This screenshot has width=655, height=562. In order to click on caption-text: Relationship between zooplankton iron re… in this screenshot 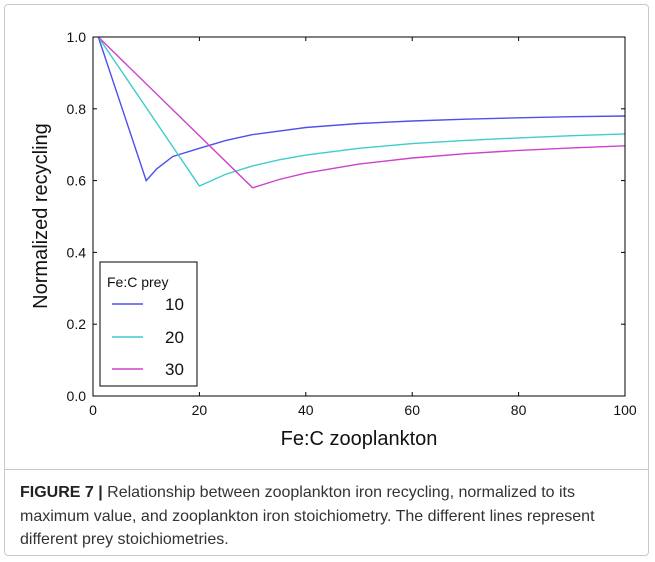, I will do `click(307, 516)`.